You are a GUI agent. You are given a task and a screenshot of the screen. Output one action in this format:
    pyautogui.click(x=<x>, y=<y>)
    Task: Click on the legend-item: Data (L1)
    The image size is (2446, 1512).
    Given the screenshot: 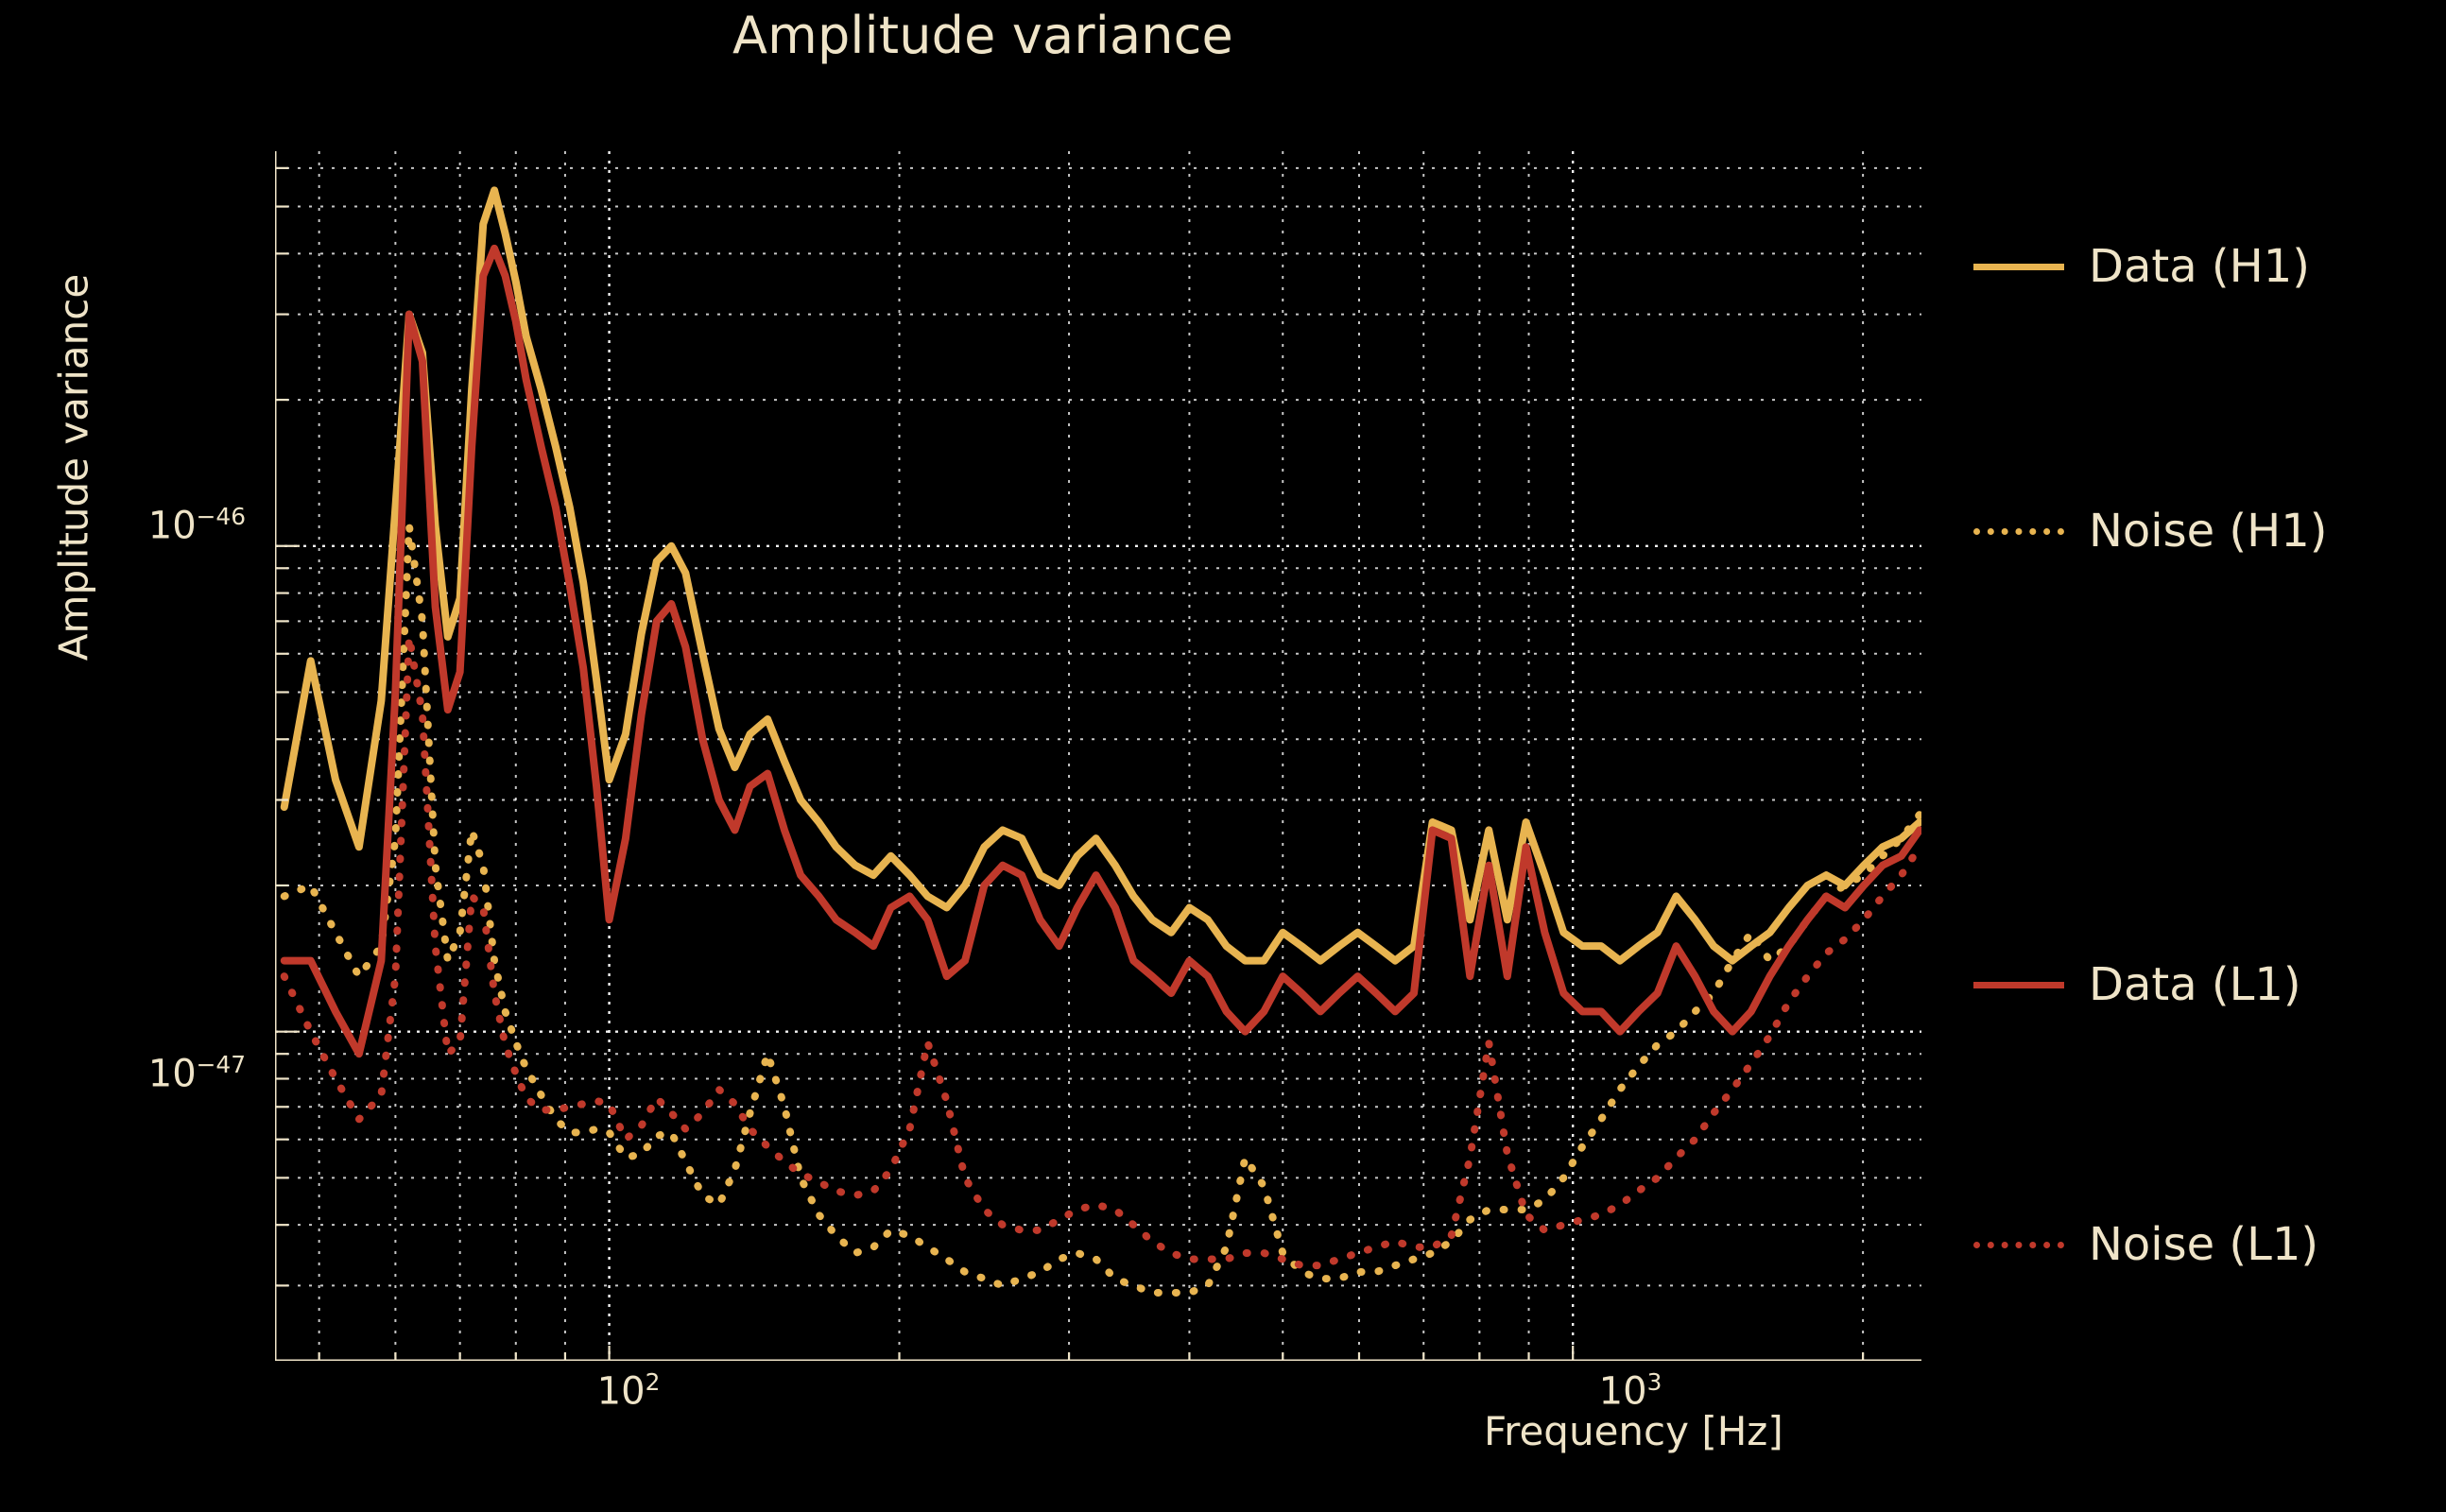 What is the action you would take?
    pyautogui.click(x=2137, y=984)
    